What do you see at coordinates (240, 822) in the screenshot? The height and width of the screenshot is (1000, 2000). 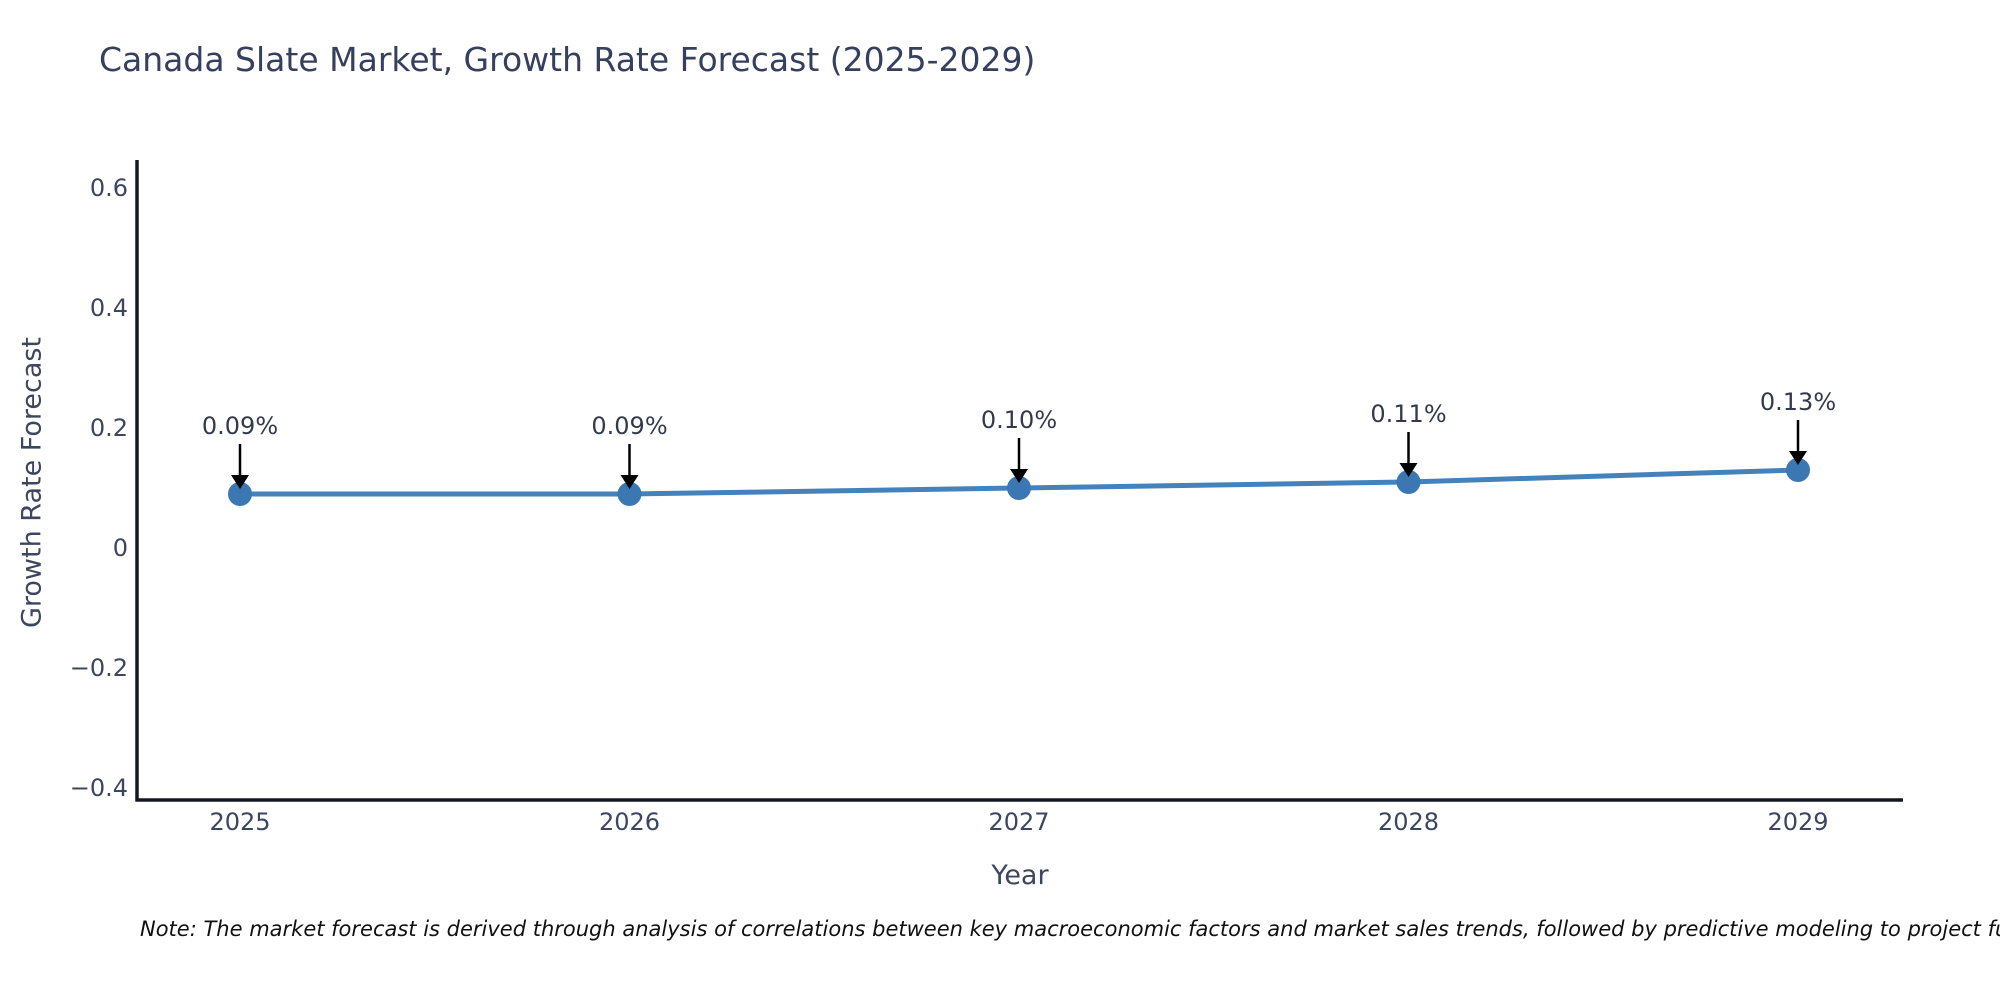 I see `x-tick-label: 2025` at bounding box center [240, 822].